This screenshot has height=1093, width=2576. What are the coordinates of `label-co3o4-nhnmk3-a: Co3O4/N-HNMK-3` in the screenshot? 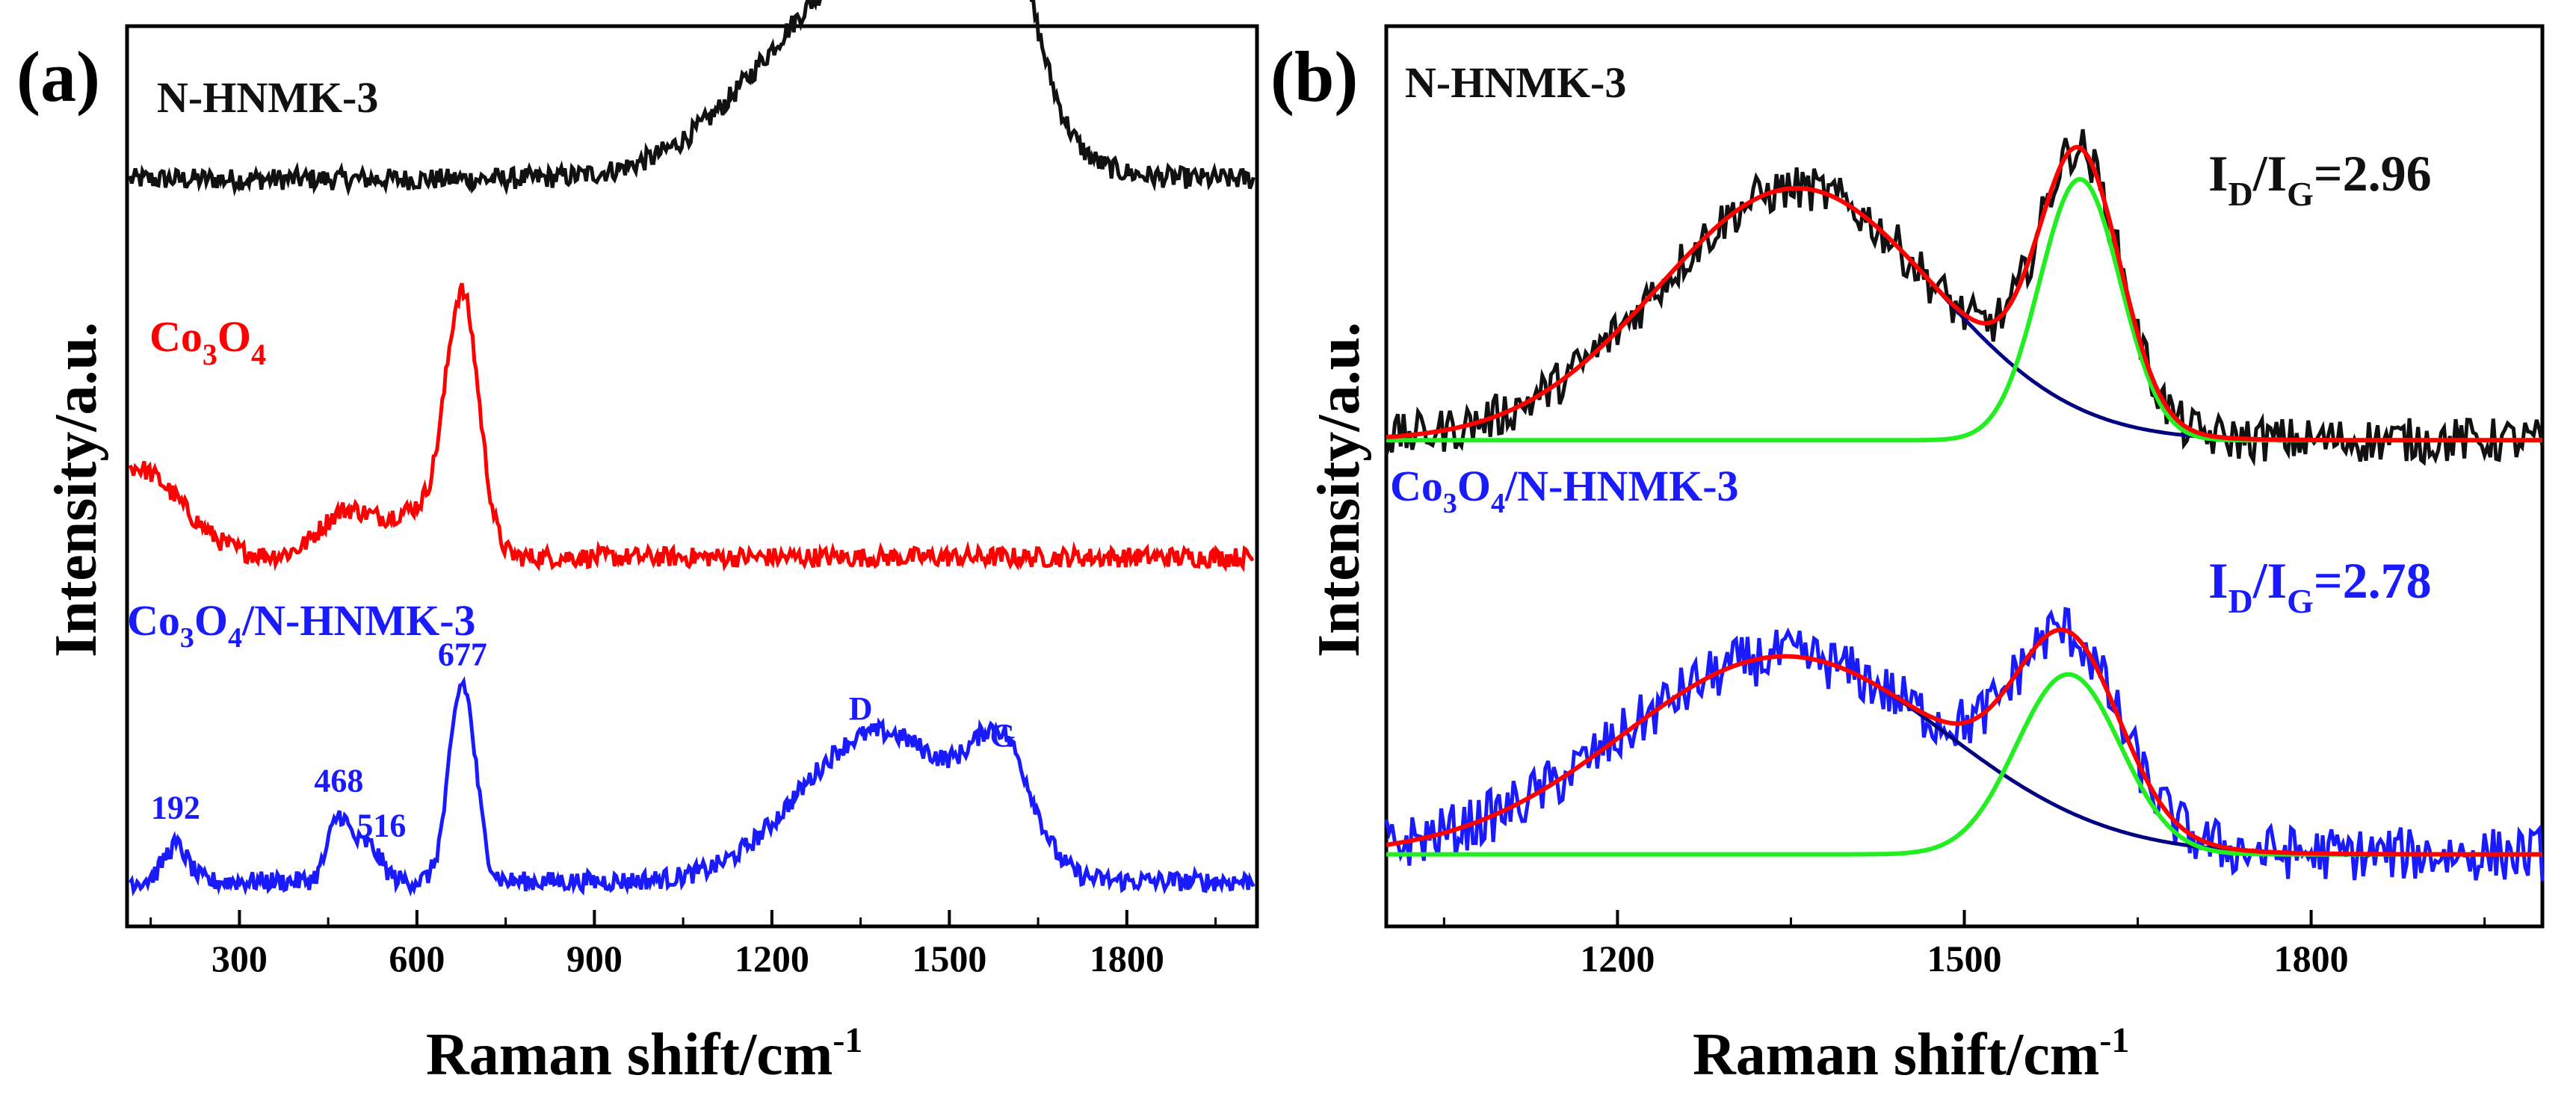 It's located at (302, 625).